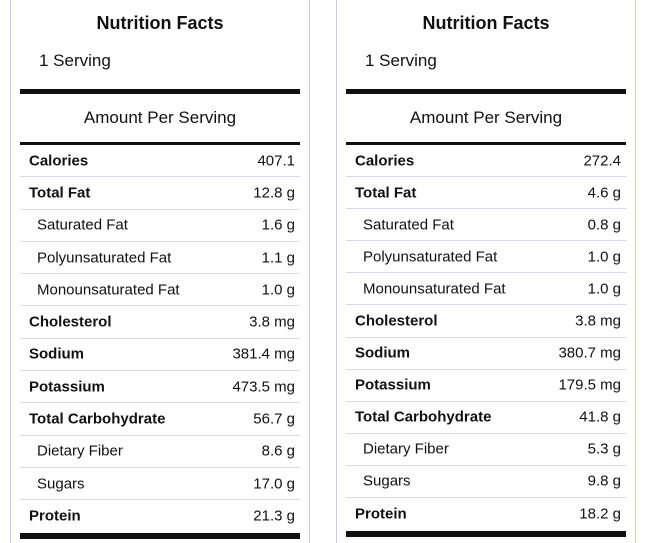  What do you see at coordinates (486, 514) in the screenshot?
I see `nutrient-row: Protein 18.2 g` at bounding box center [486, 514].